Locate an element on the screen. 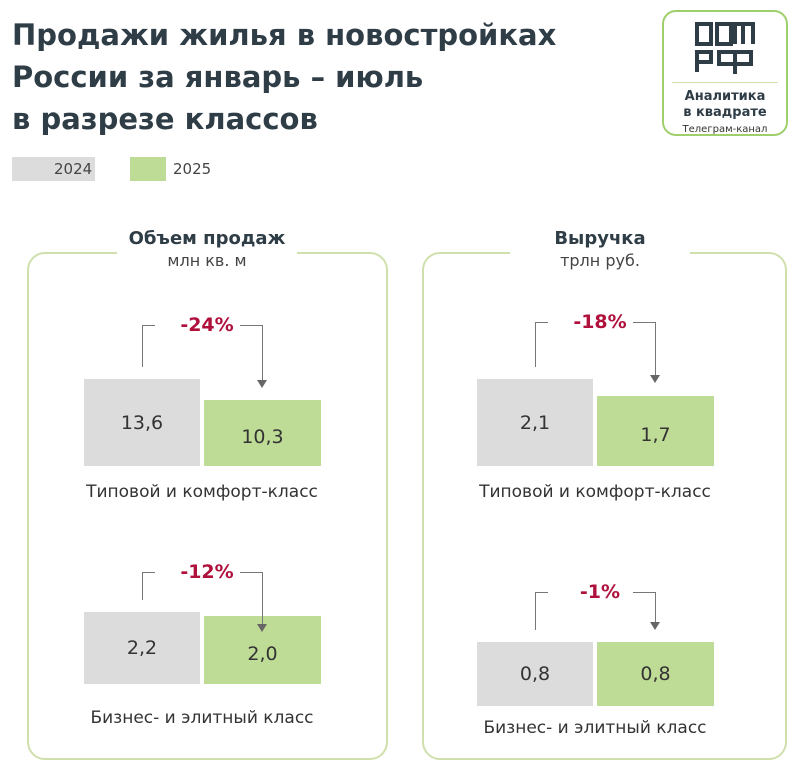 This screenshot has width=800, height=764. logo-name: в квадрате is located at coordinates (725, 112).